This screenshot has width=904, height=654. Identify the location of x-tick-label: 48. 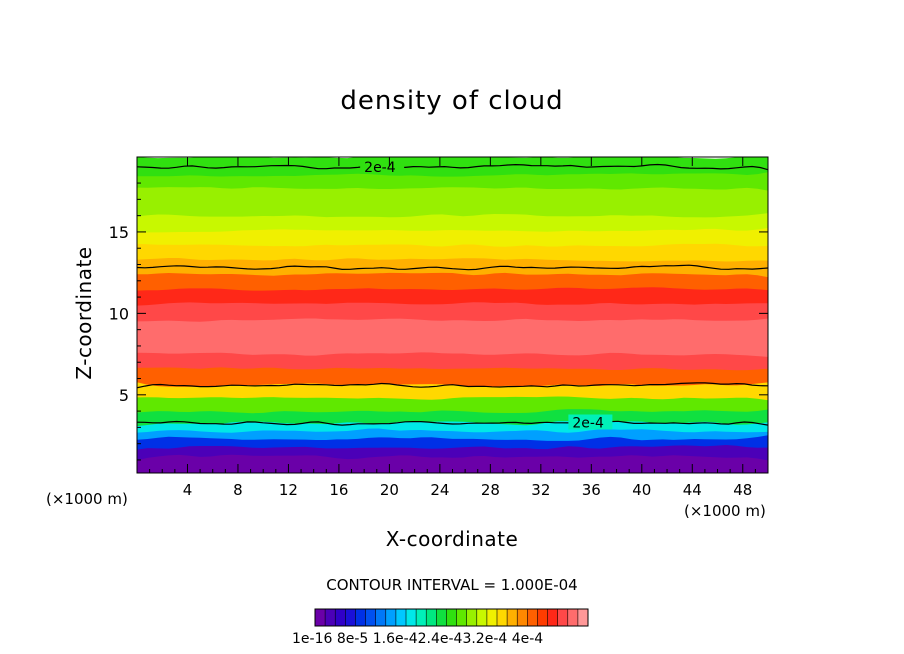
(742, 490).